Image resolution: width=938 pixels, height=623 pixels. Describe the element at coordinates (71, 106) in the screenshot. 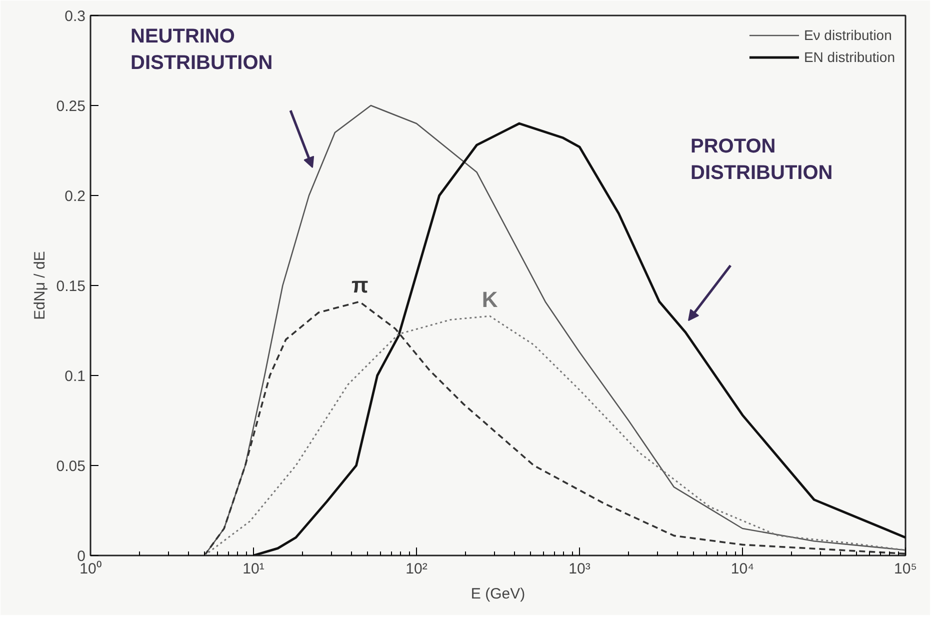

I see `y-tick-label: 0.25` at that location.